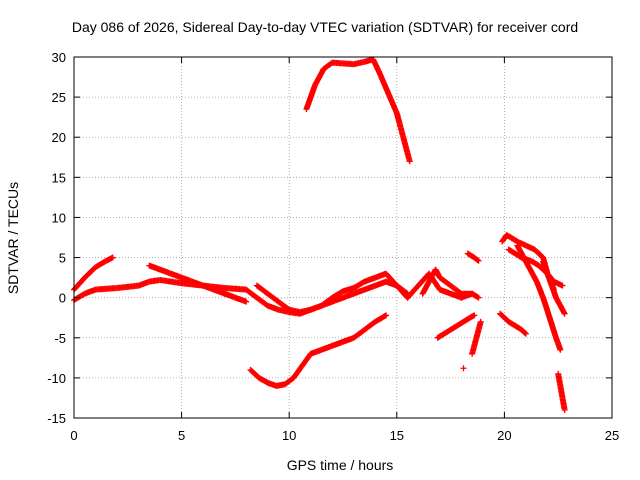 This screenshot has height=480, width=640. I want to click on series-arc-j, so click(476, 337).